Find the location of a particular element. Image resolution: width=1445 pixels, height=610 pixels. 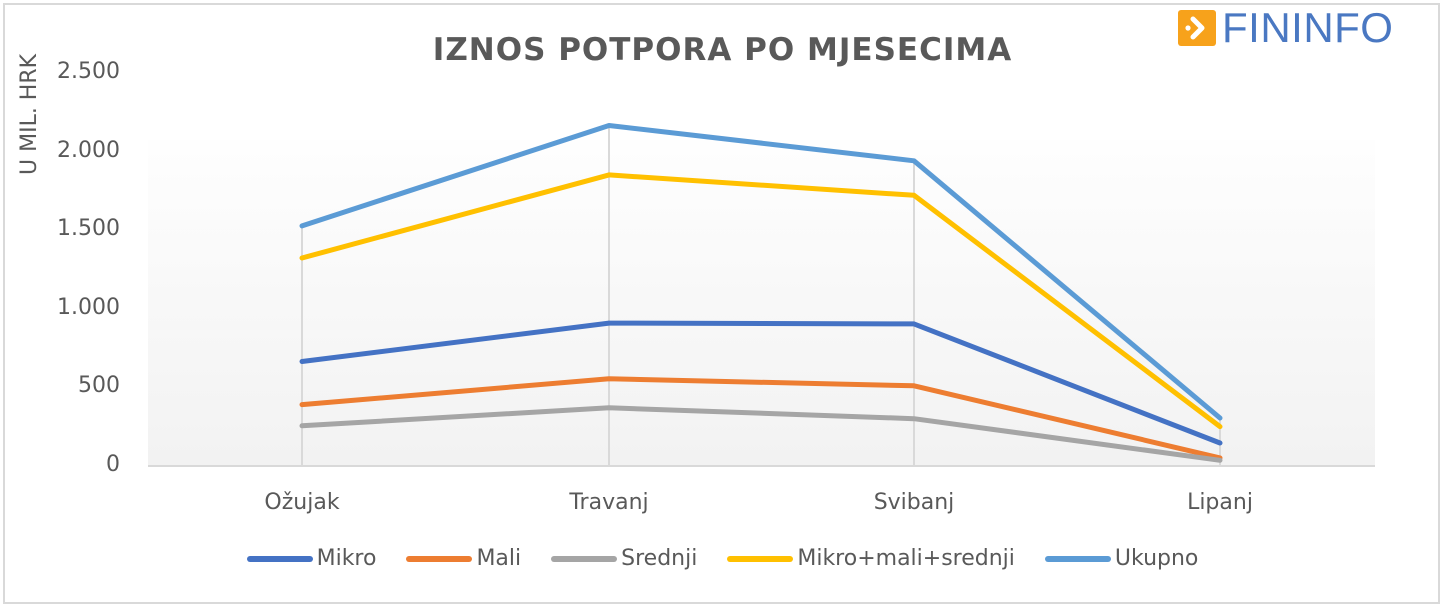

x-tick: Lipanj is located at coordinates (1220, 502).